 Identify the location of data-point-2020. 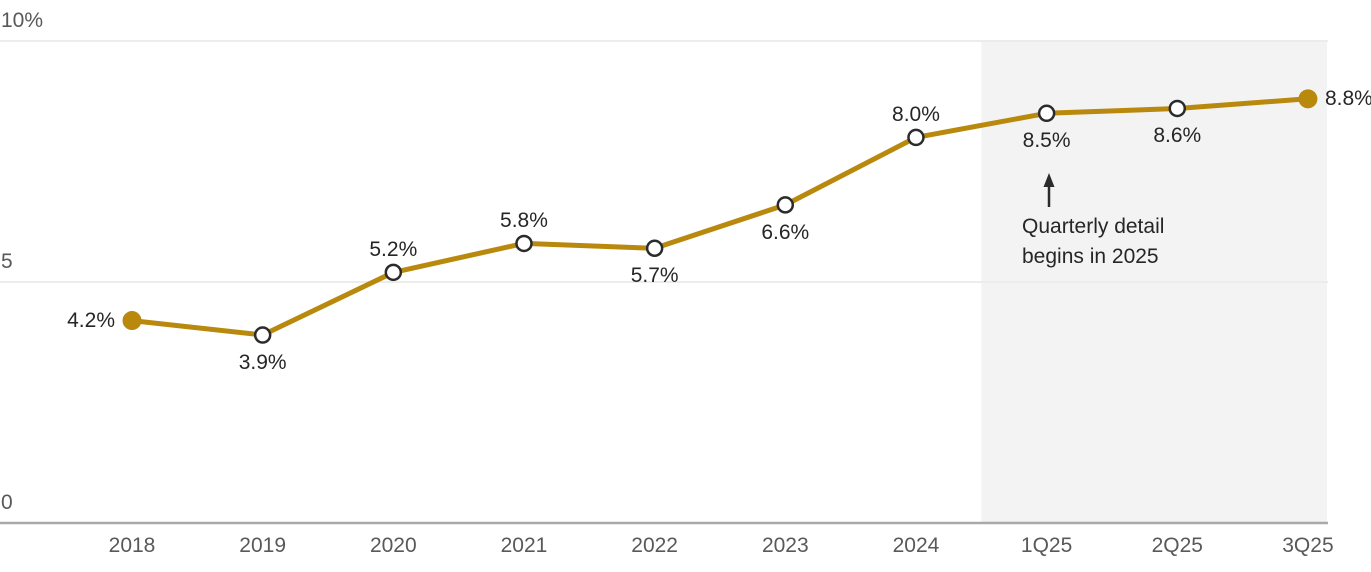
(393, 272).